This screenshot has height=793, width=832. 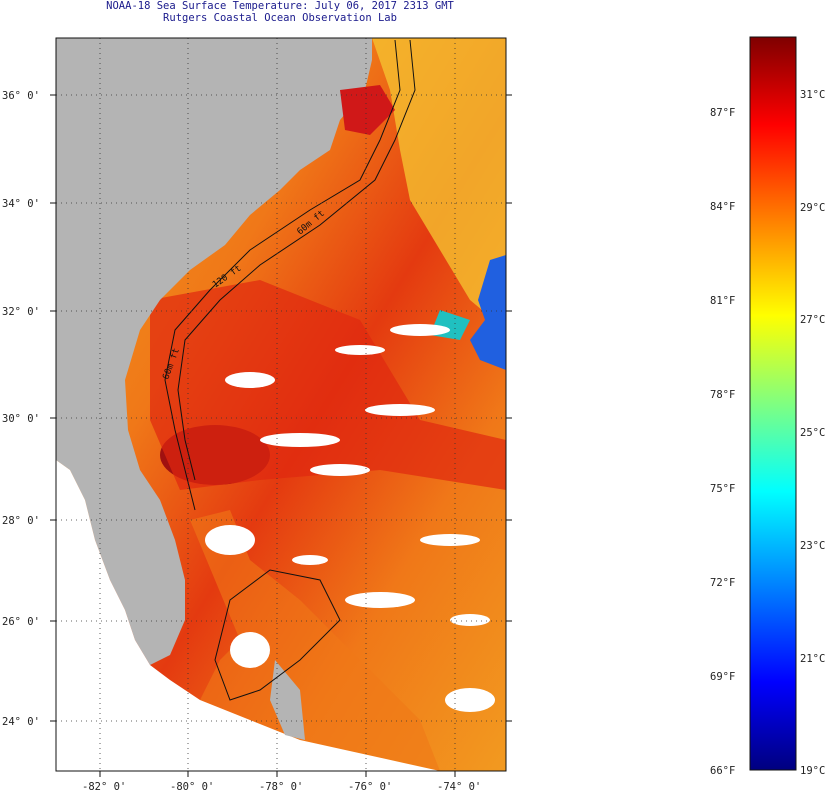 What do you see at coordinates (812, 320) in the screenshot?
I see `legend-c-27: 27°C` at bounding box center [812, 320].